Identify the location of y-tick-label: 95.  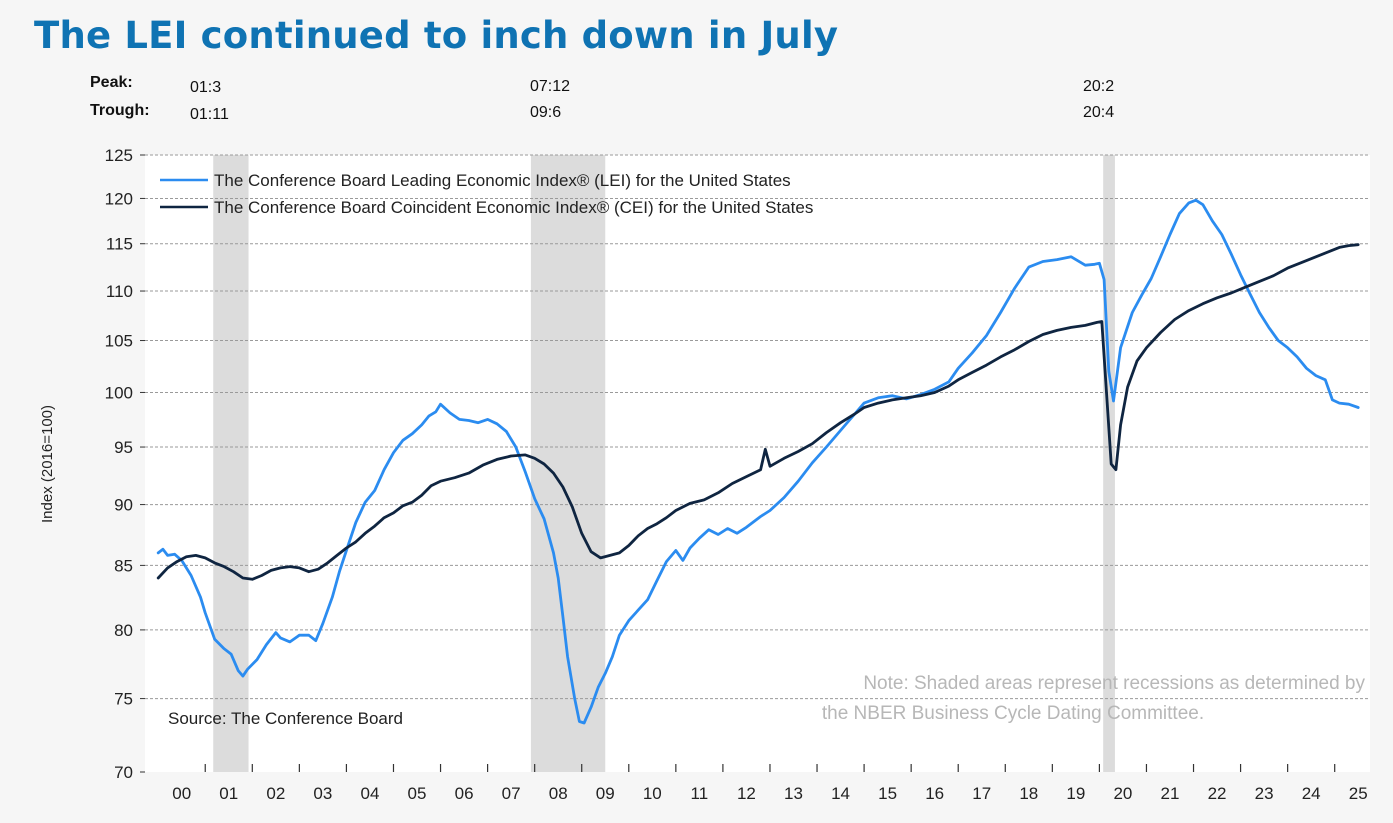
(123, 447).